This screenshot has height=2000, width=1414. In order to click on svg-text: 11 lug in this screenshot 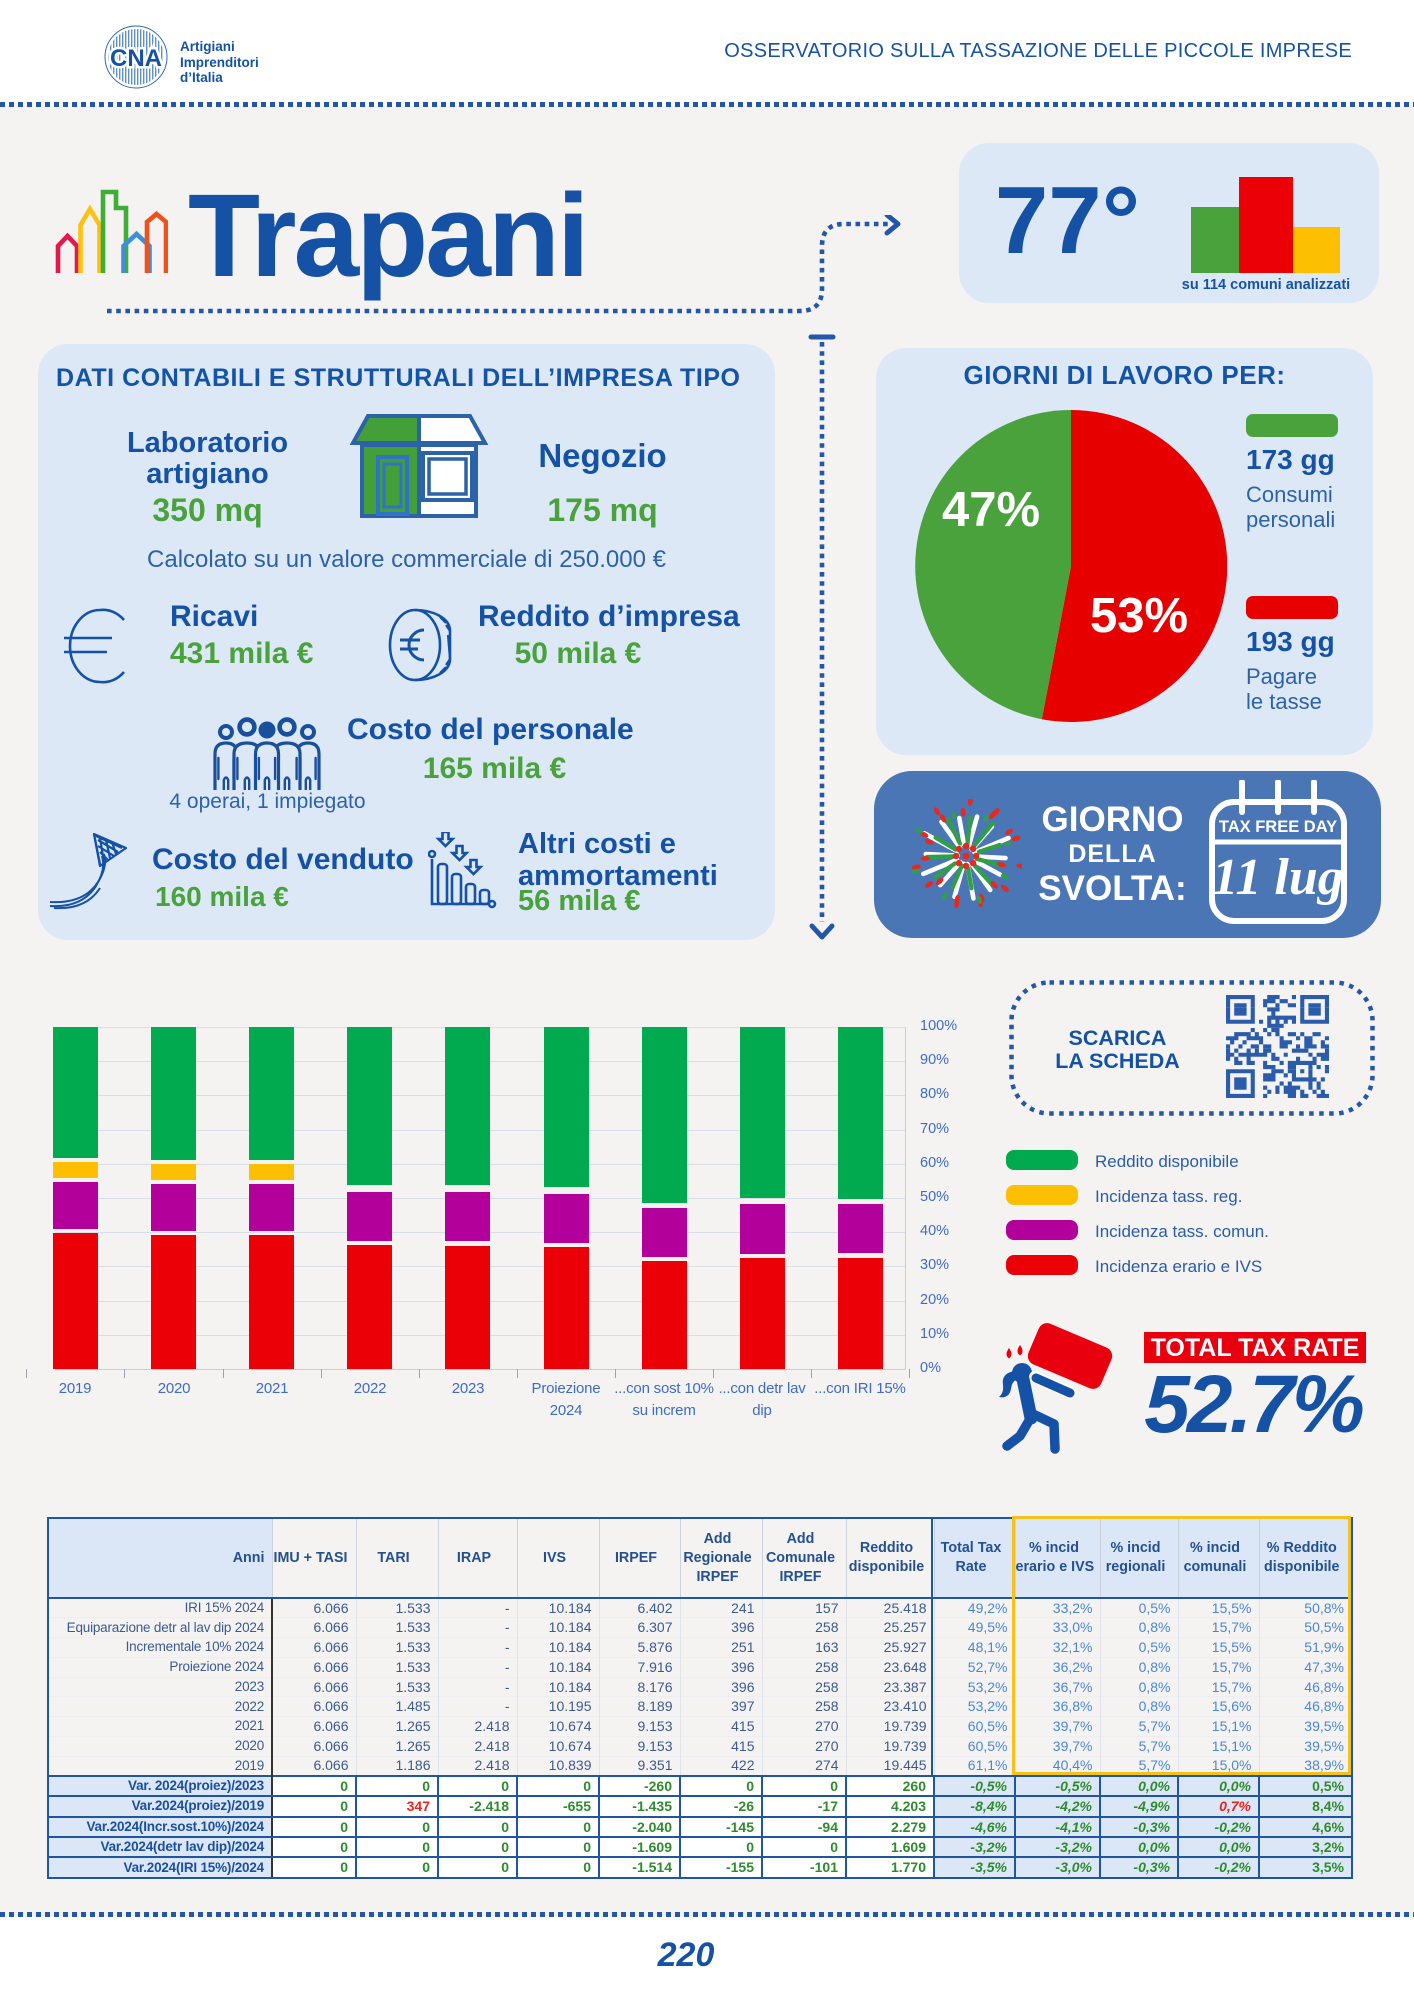, I will do `click(1278, 877)`.